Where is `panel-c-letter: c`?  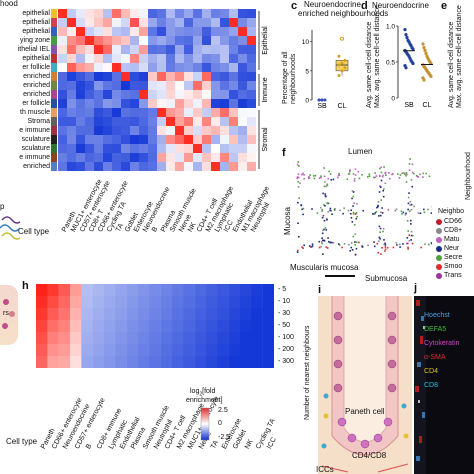
panel-c-letter: c is located at coordinates (294, 6).